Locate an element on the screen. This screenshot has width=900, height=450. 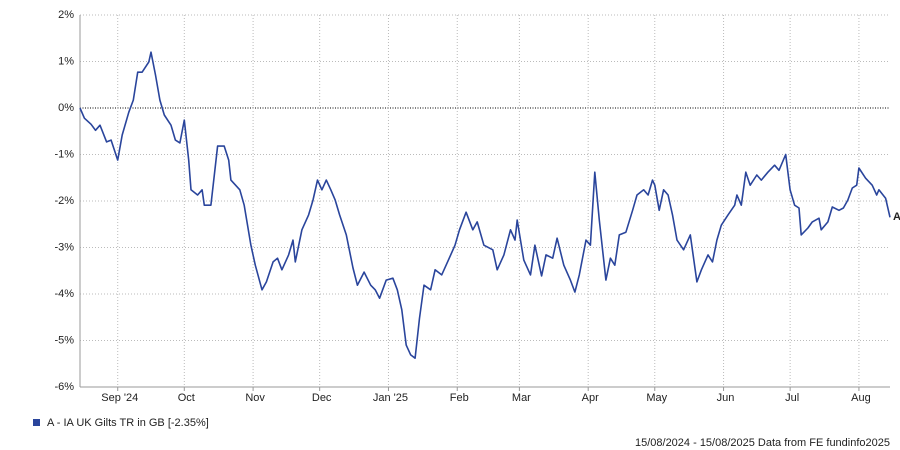
x-tick-label: Mar is located at coordinates (521, 398).